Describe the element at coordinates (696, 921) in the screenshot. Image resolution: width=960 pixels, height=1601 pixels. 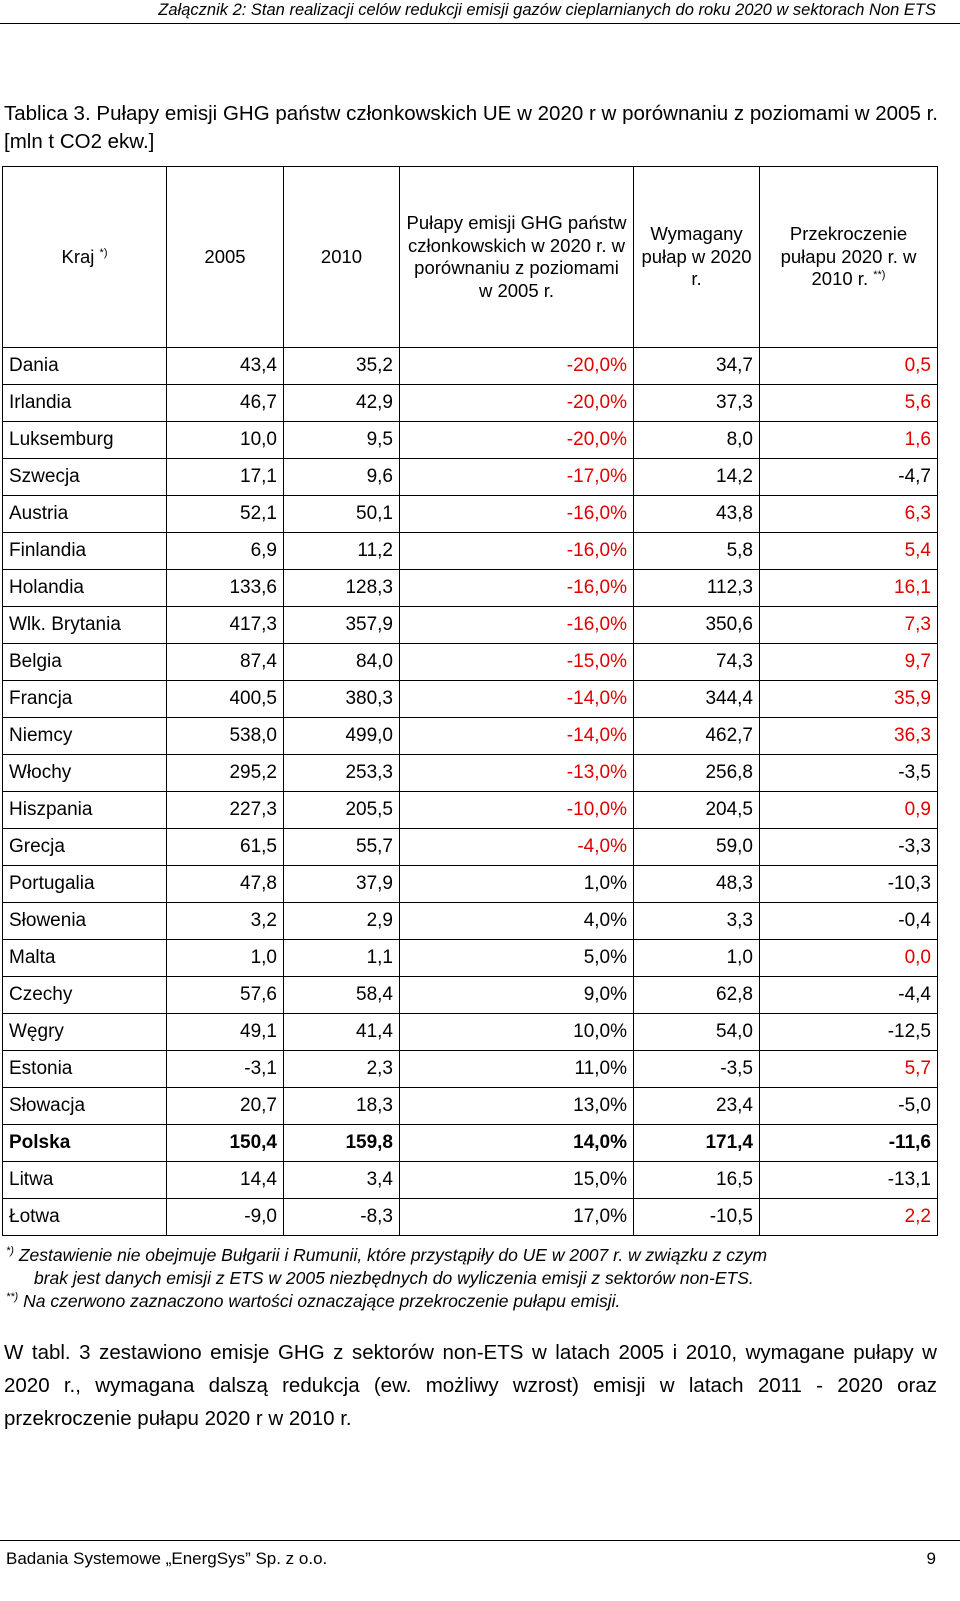
I see `cell-required: 3,3` at that location.